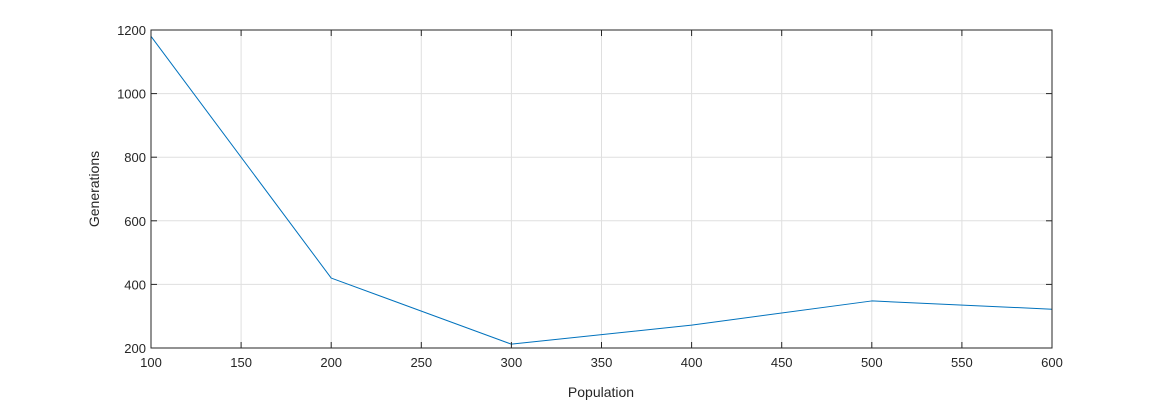 The height and width of the screenshot is (402, 1164). Describe the element at coordinates (1052, 362) in the screenshot. I see `x-tick-label: 600` at that location.